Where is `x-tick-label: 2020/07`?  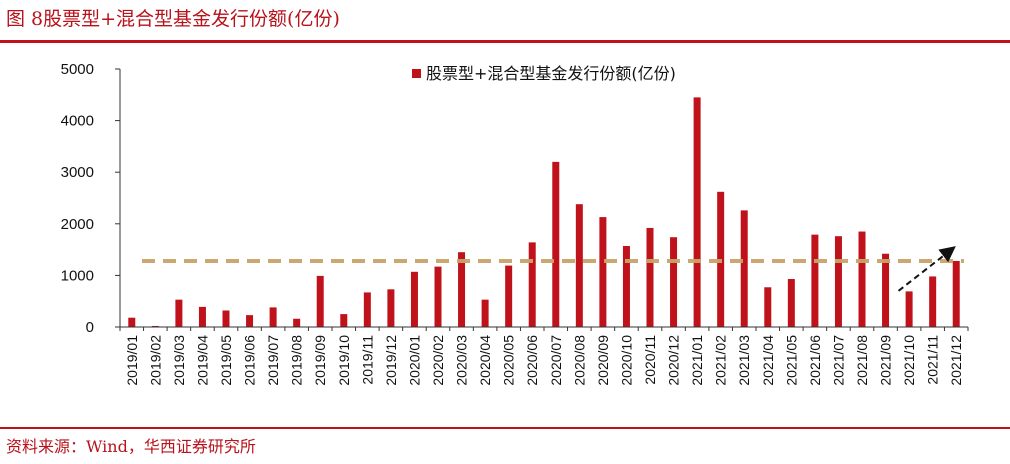 x-tick-label: 2020/07 is located at coordinates (556, 360).